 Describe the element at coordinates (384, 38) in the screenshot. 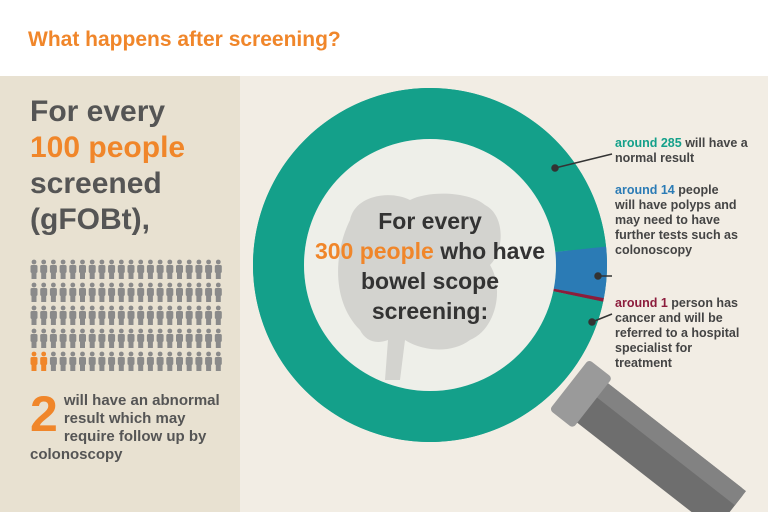

I see `header` at that location.